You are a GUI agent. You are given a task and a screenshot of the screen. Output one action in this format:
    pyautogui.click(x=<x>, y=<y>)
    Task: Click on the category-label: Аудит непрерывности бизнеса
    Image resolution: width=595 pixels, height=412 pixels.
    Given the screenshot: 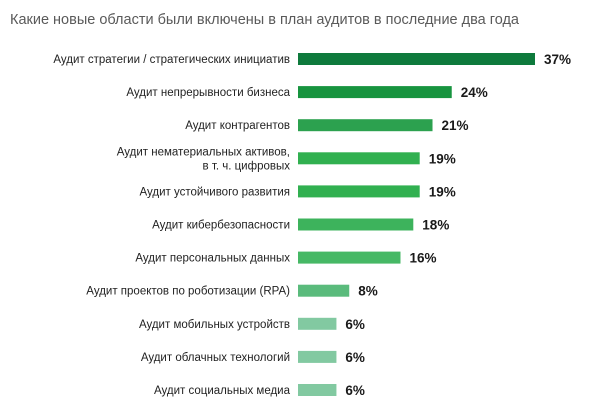 What is the action you would take?
    pyautogui.click(x=208, y=93)
    